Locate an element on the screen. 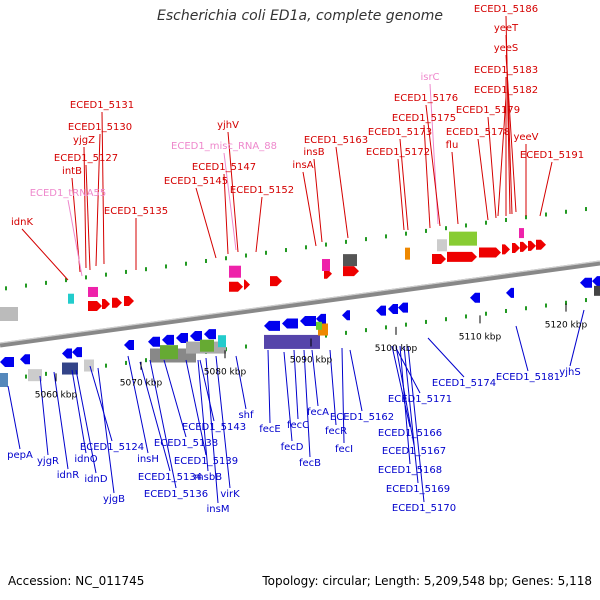 The image size is (600, 600). feature-label: ECED1_5138 is located at coordinates (186, 443).